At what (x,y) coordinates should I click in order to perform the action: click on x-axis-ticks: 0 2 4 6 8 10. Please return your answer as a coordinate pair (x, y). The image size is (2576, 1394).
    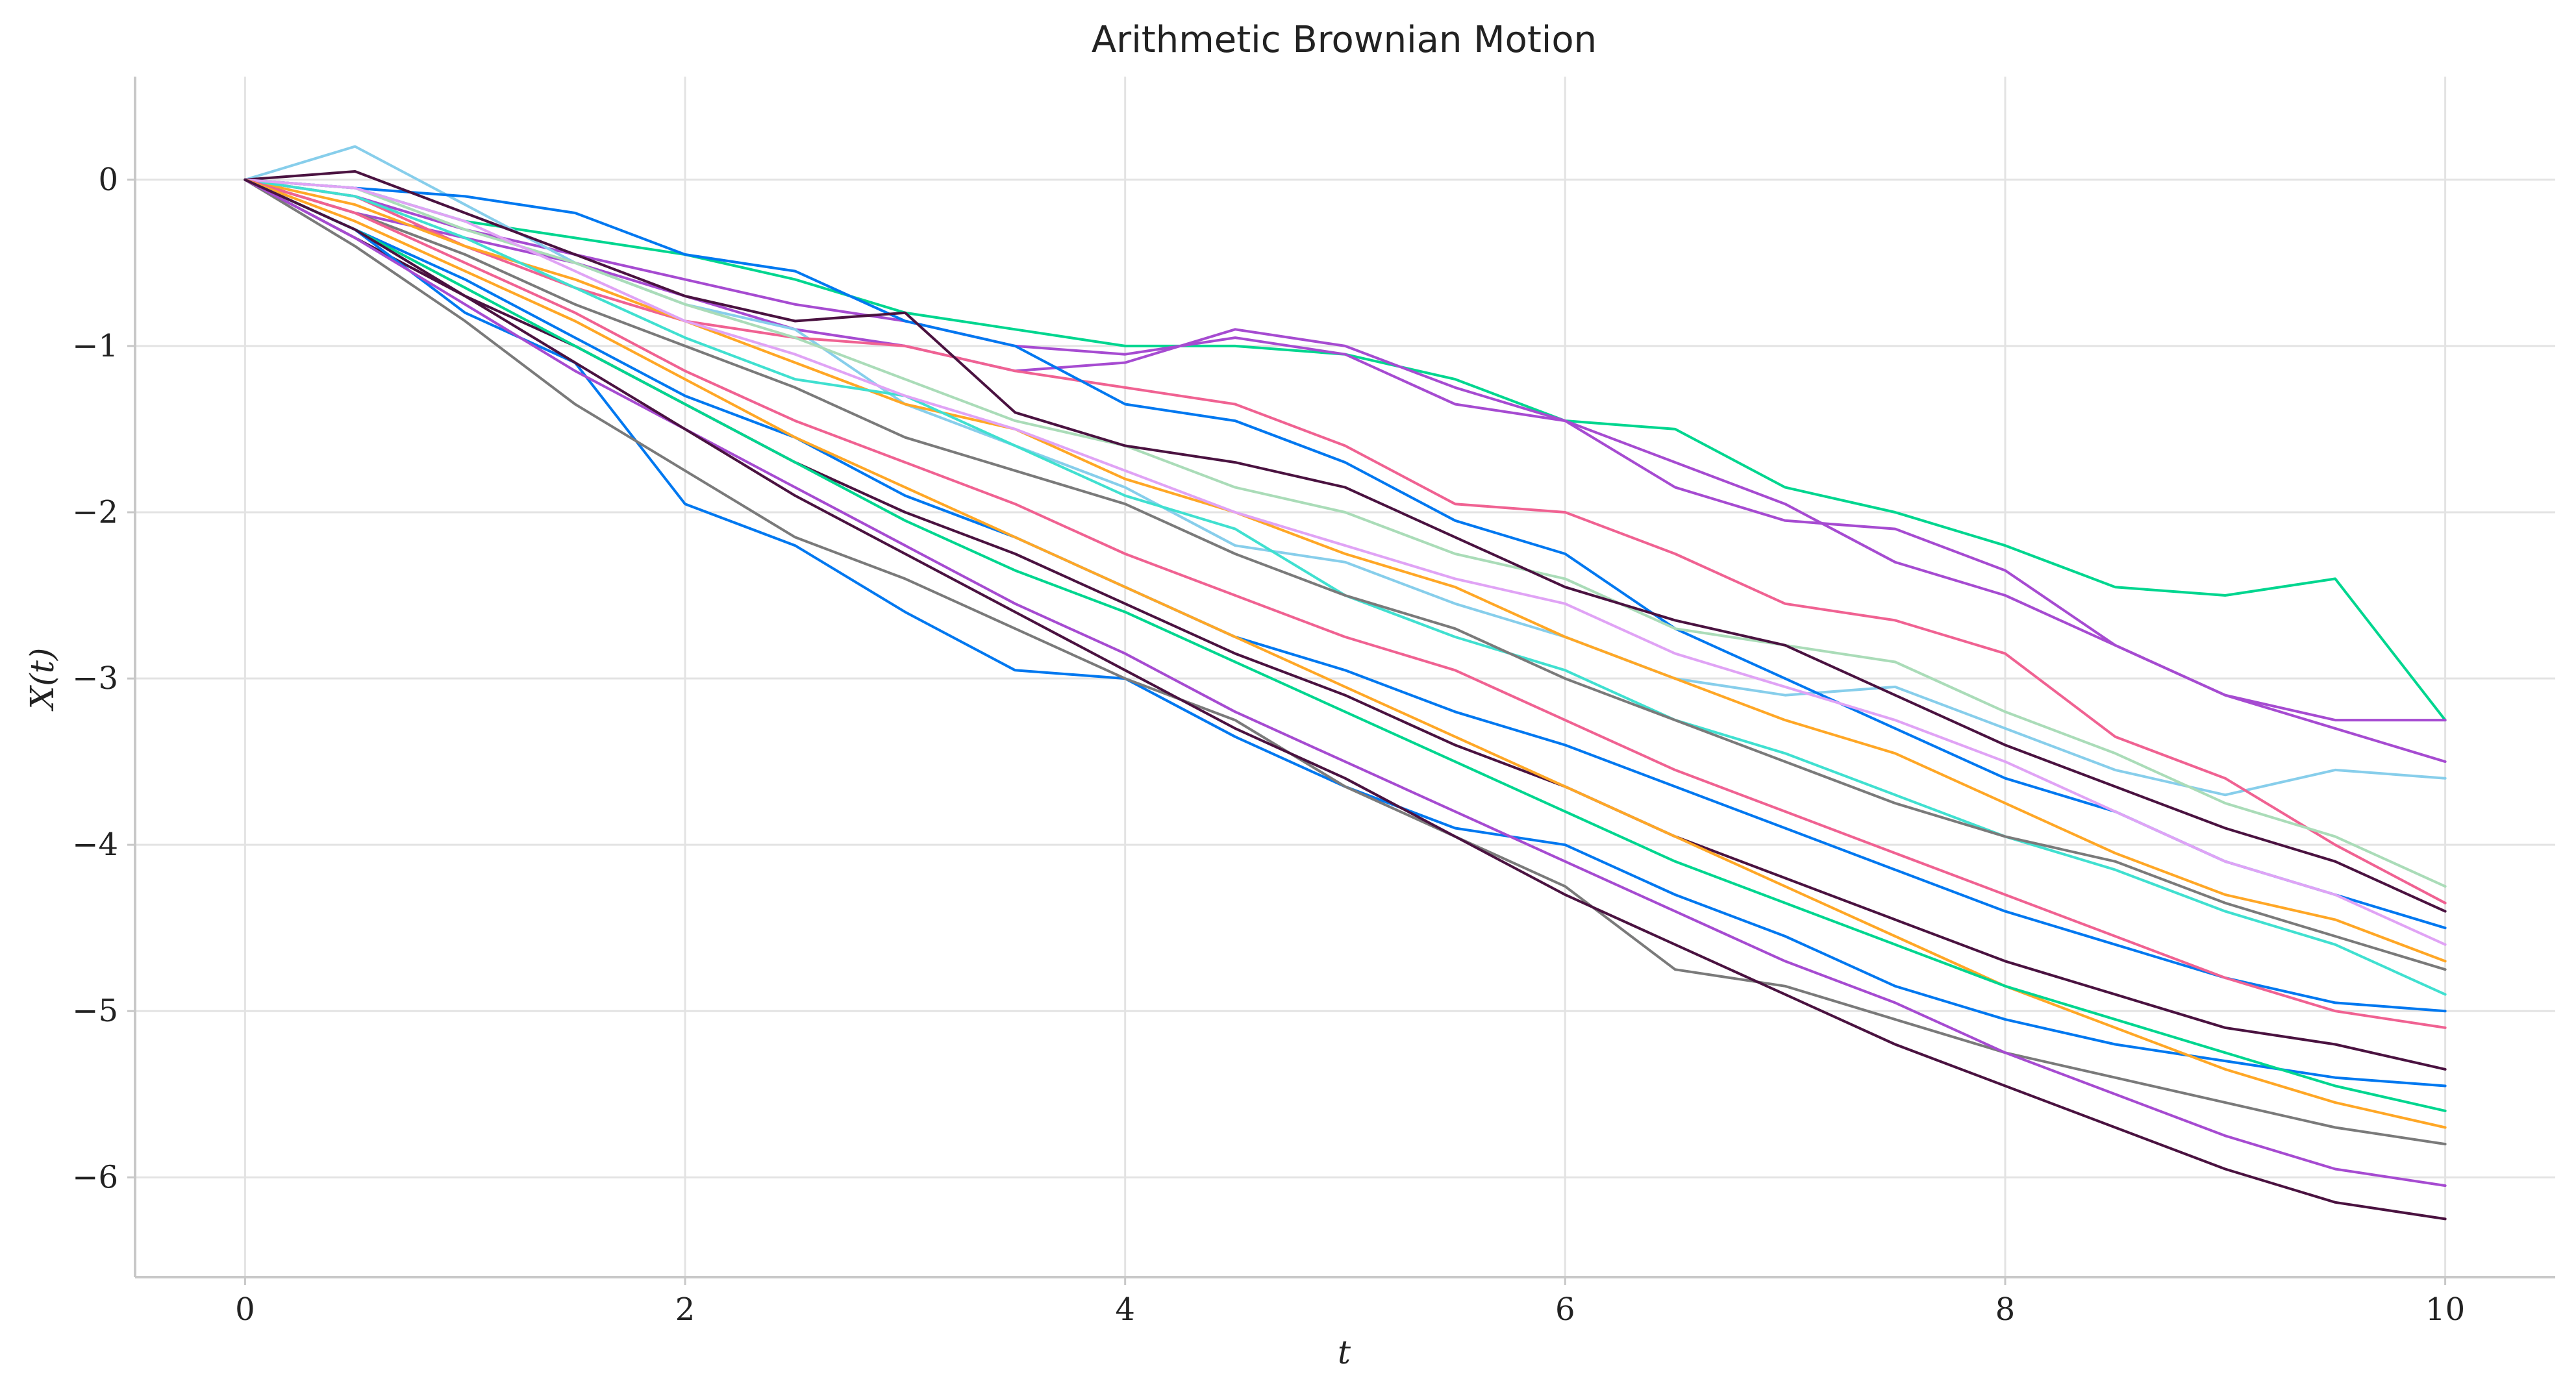
    Looking at the image, I should click on (1350, 1302).